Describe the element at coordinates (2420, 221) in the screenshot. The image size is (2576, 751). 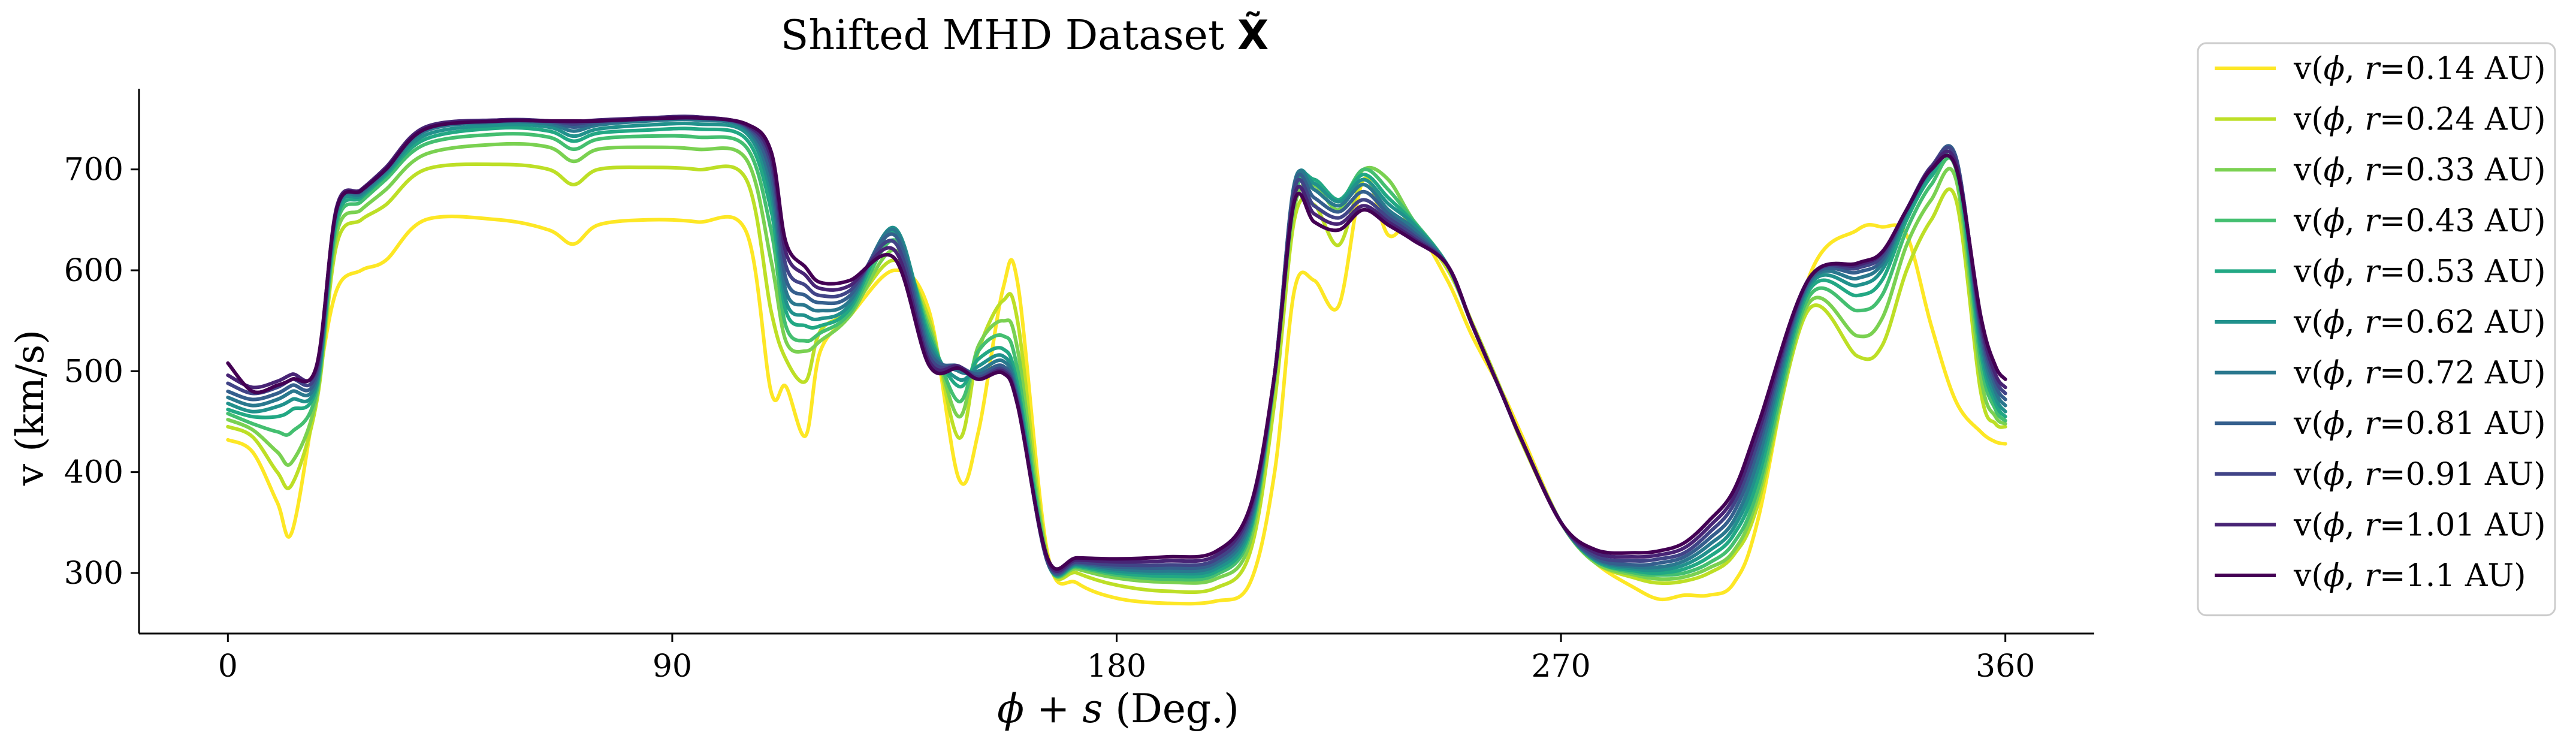
I see `legend-label: v(ϕ, r=0.43 AU)` at that location.